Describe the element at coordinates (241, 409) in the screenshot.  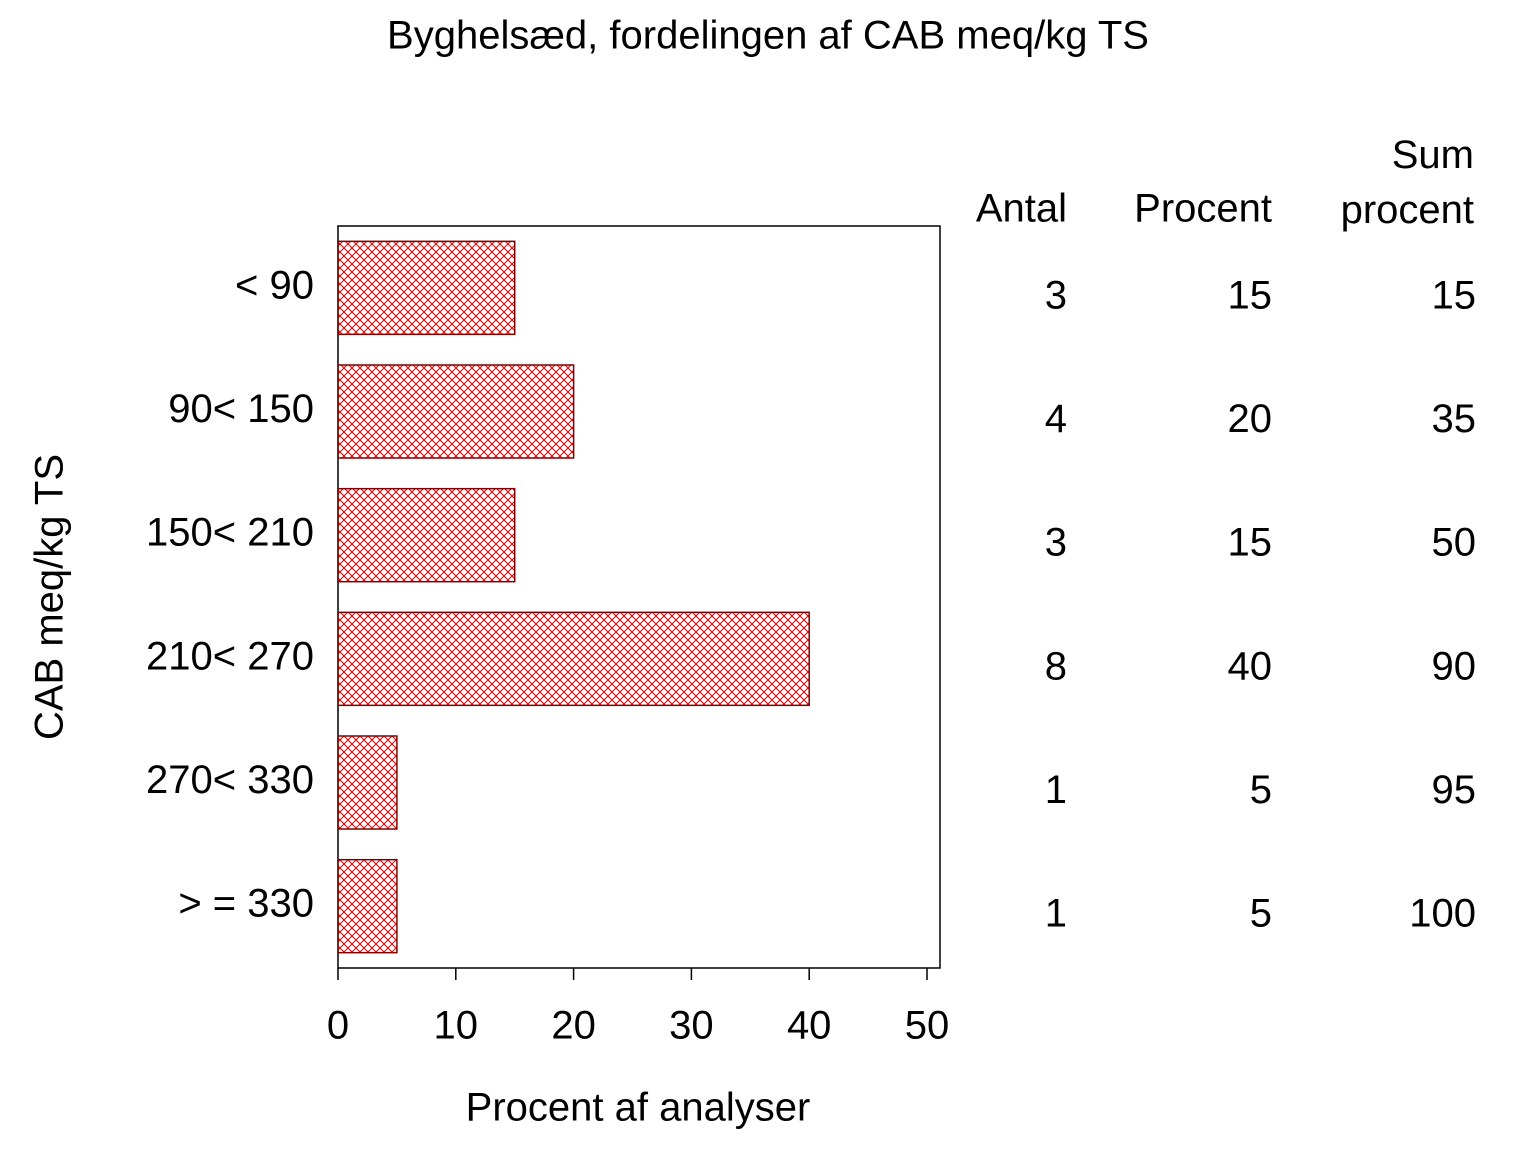
I see `y-tick-label: 90< 150` at that location.